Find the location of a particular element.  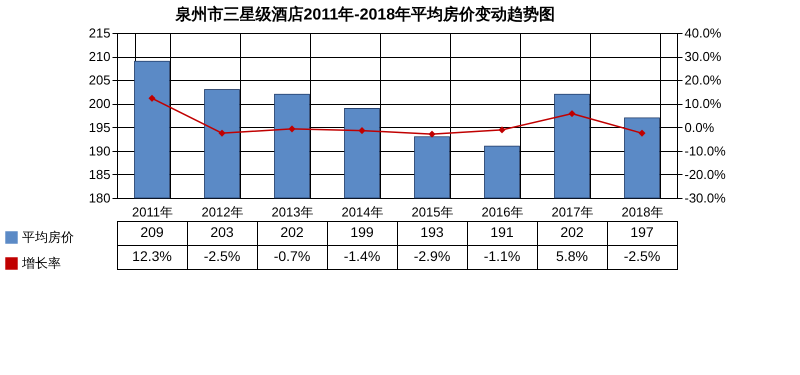

x-tick-label: 2018年 is located at coordinates (643, 212).